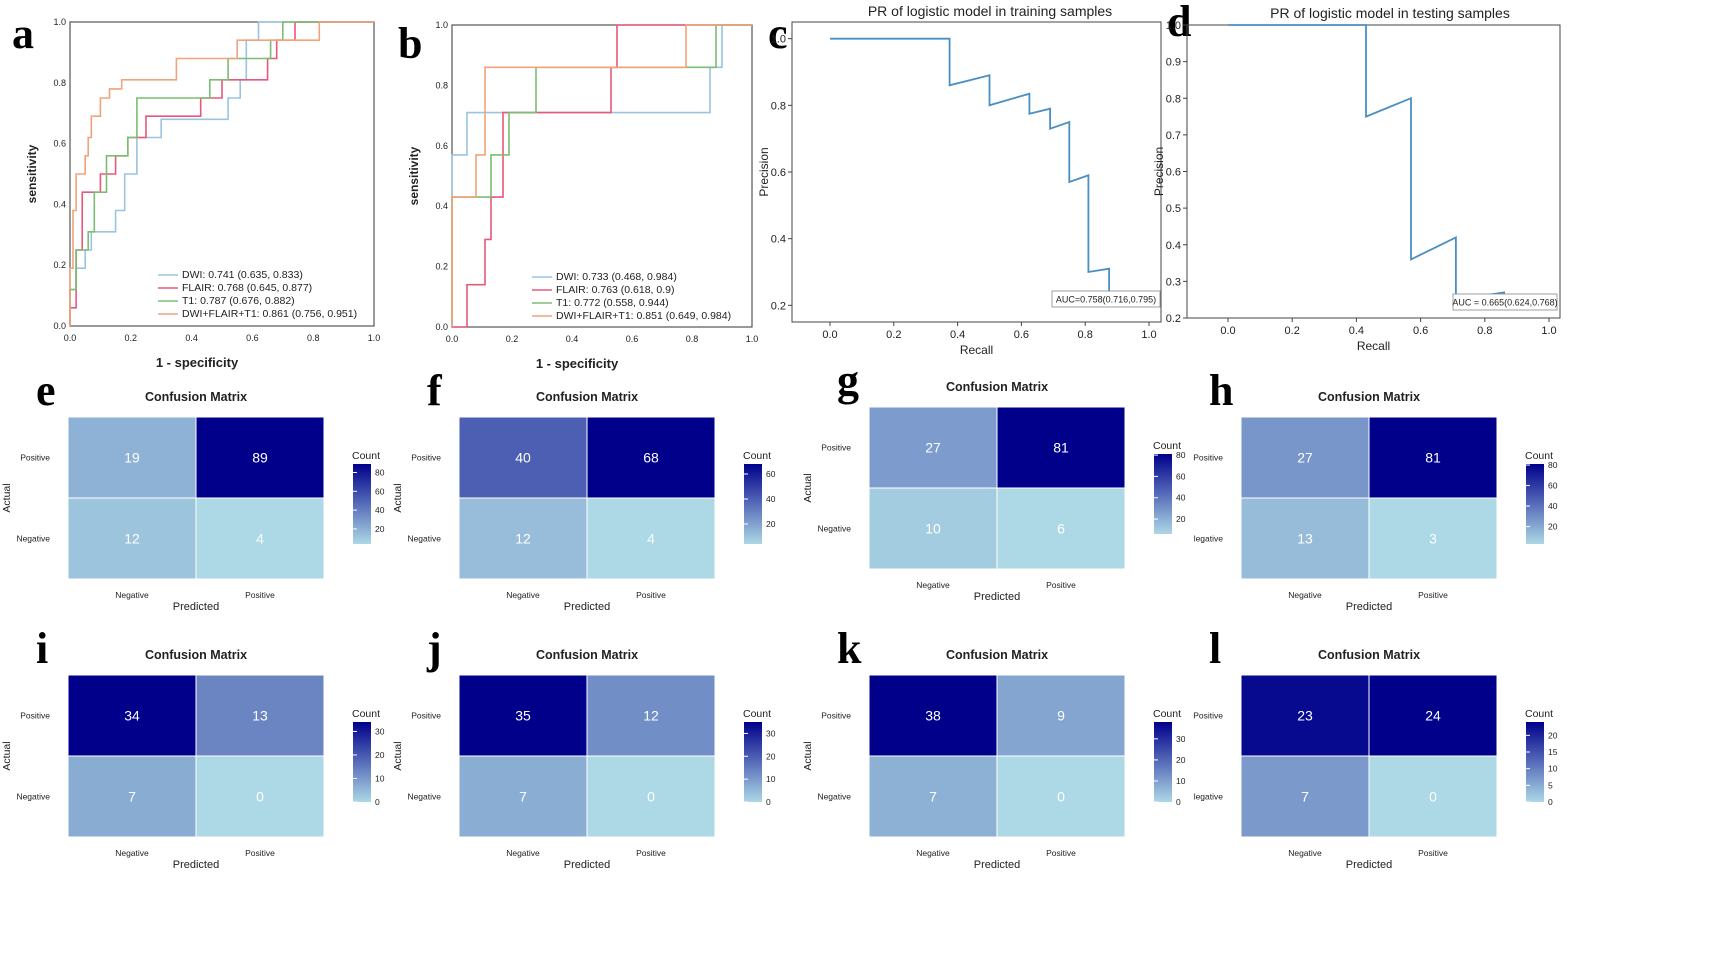 The height and width of the screenshot is (965, 1731). I want to click on panel-letter: i, so click(42, 648).